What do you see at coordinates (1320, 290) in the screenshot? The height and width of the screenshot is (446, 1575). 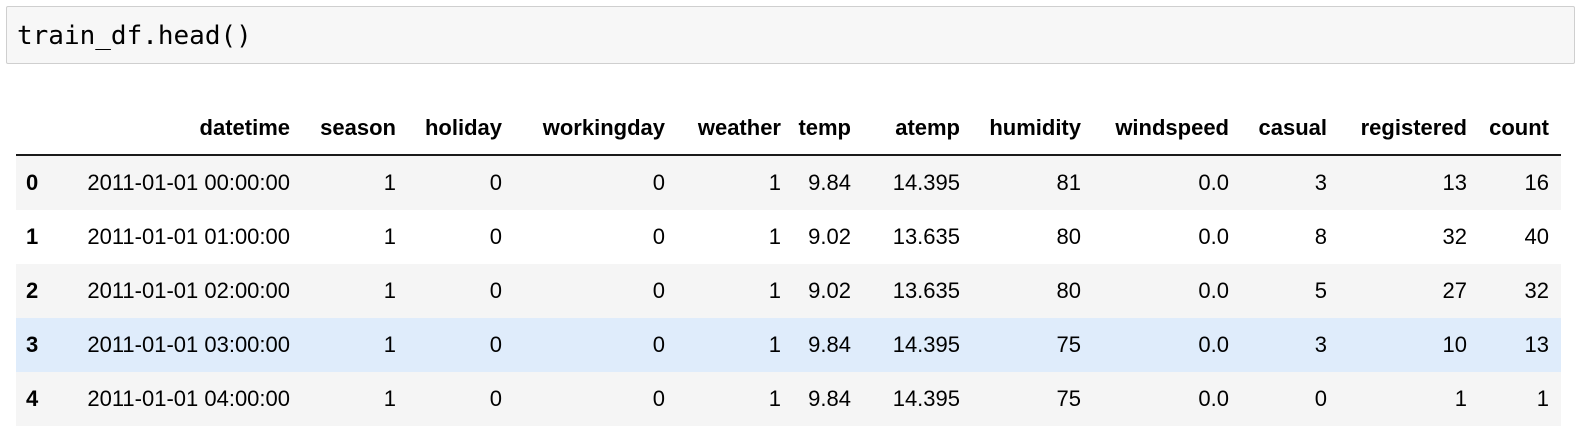 I see `table-cell-casual: 5` at bounding box center [1320, 290].